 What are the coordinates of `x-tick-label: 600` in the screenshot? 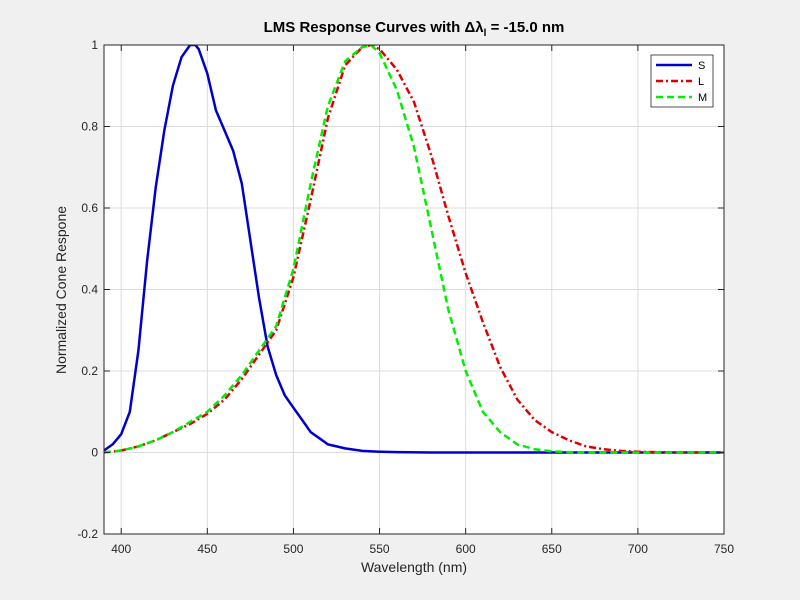 It's located at (466, 549).